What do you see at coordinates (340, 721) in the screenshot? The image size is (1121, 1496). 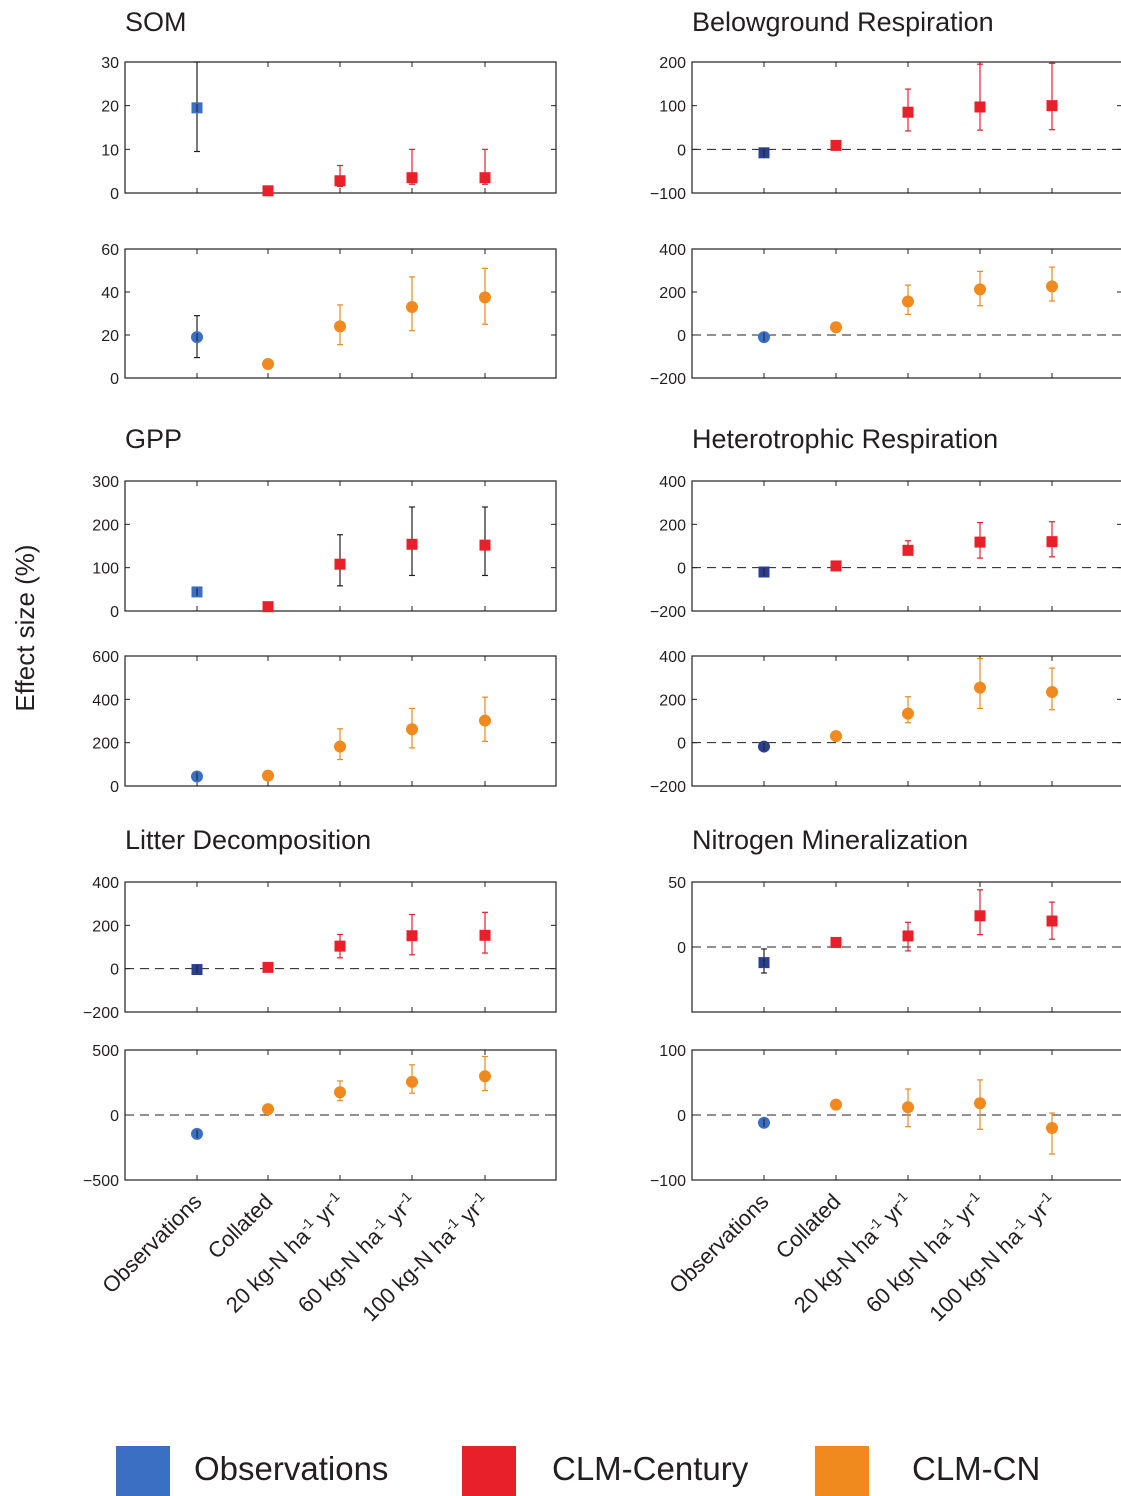 I see `panel-5-axes-frame` at bounding box center [340, 721].